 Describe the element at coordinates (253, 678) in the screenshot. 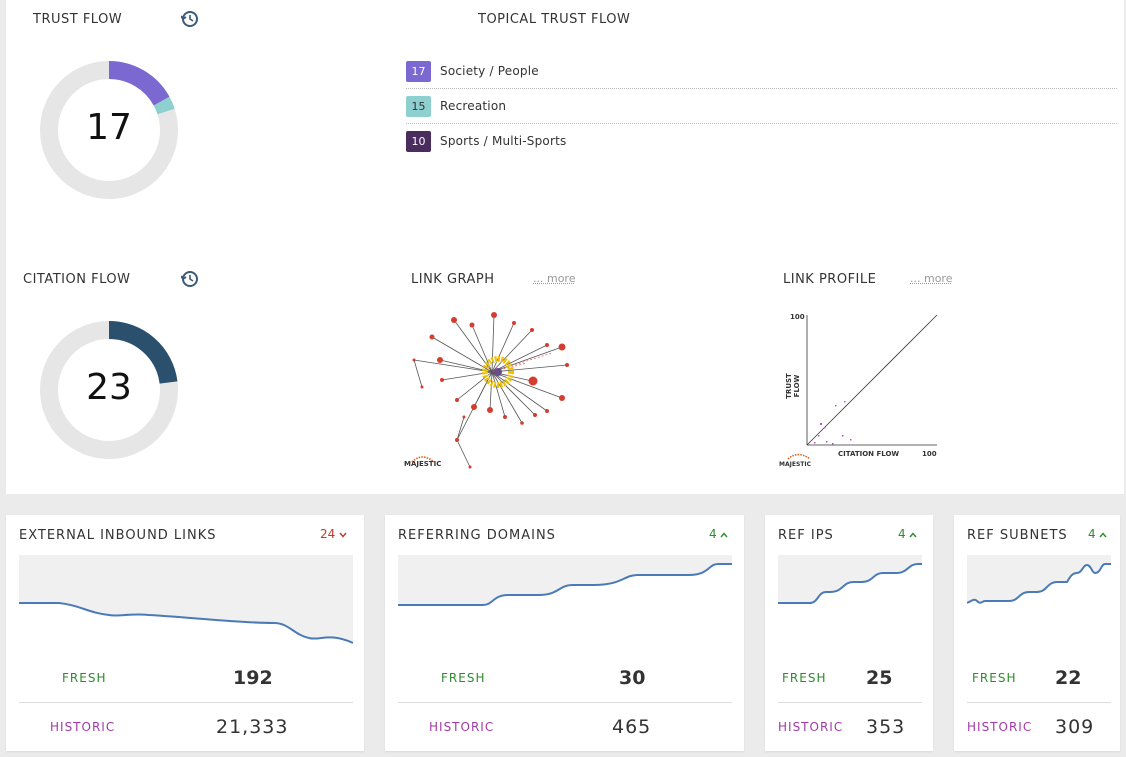

I see `fresh-value: 192` at that location.